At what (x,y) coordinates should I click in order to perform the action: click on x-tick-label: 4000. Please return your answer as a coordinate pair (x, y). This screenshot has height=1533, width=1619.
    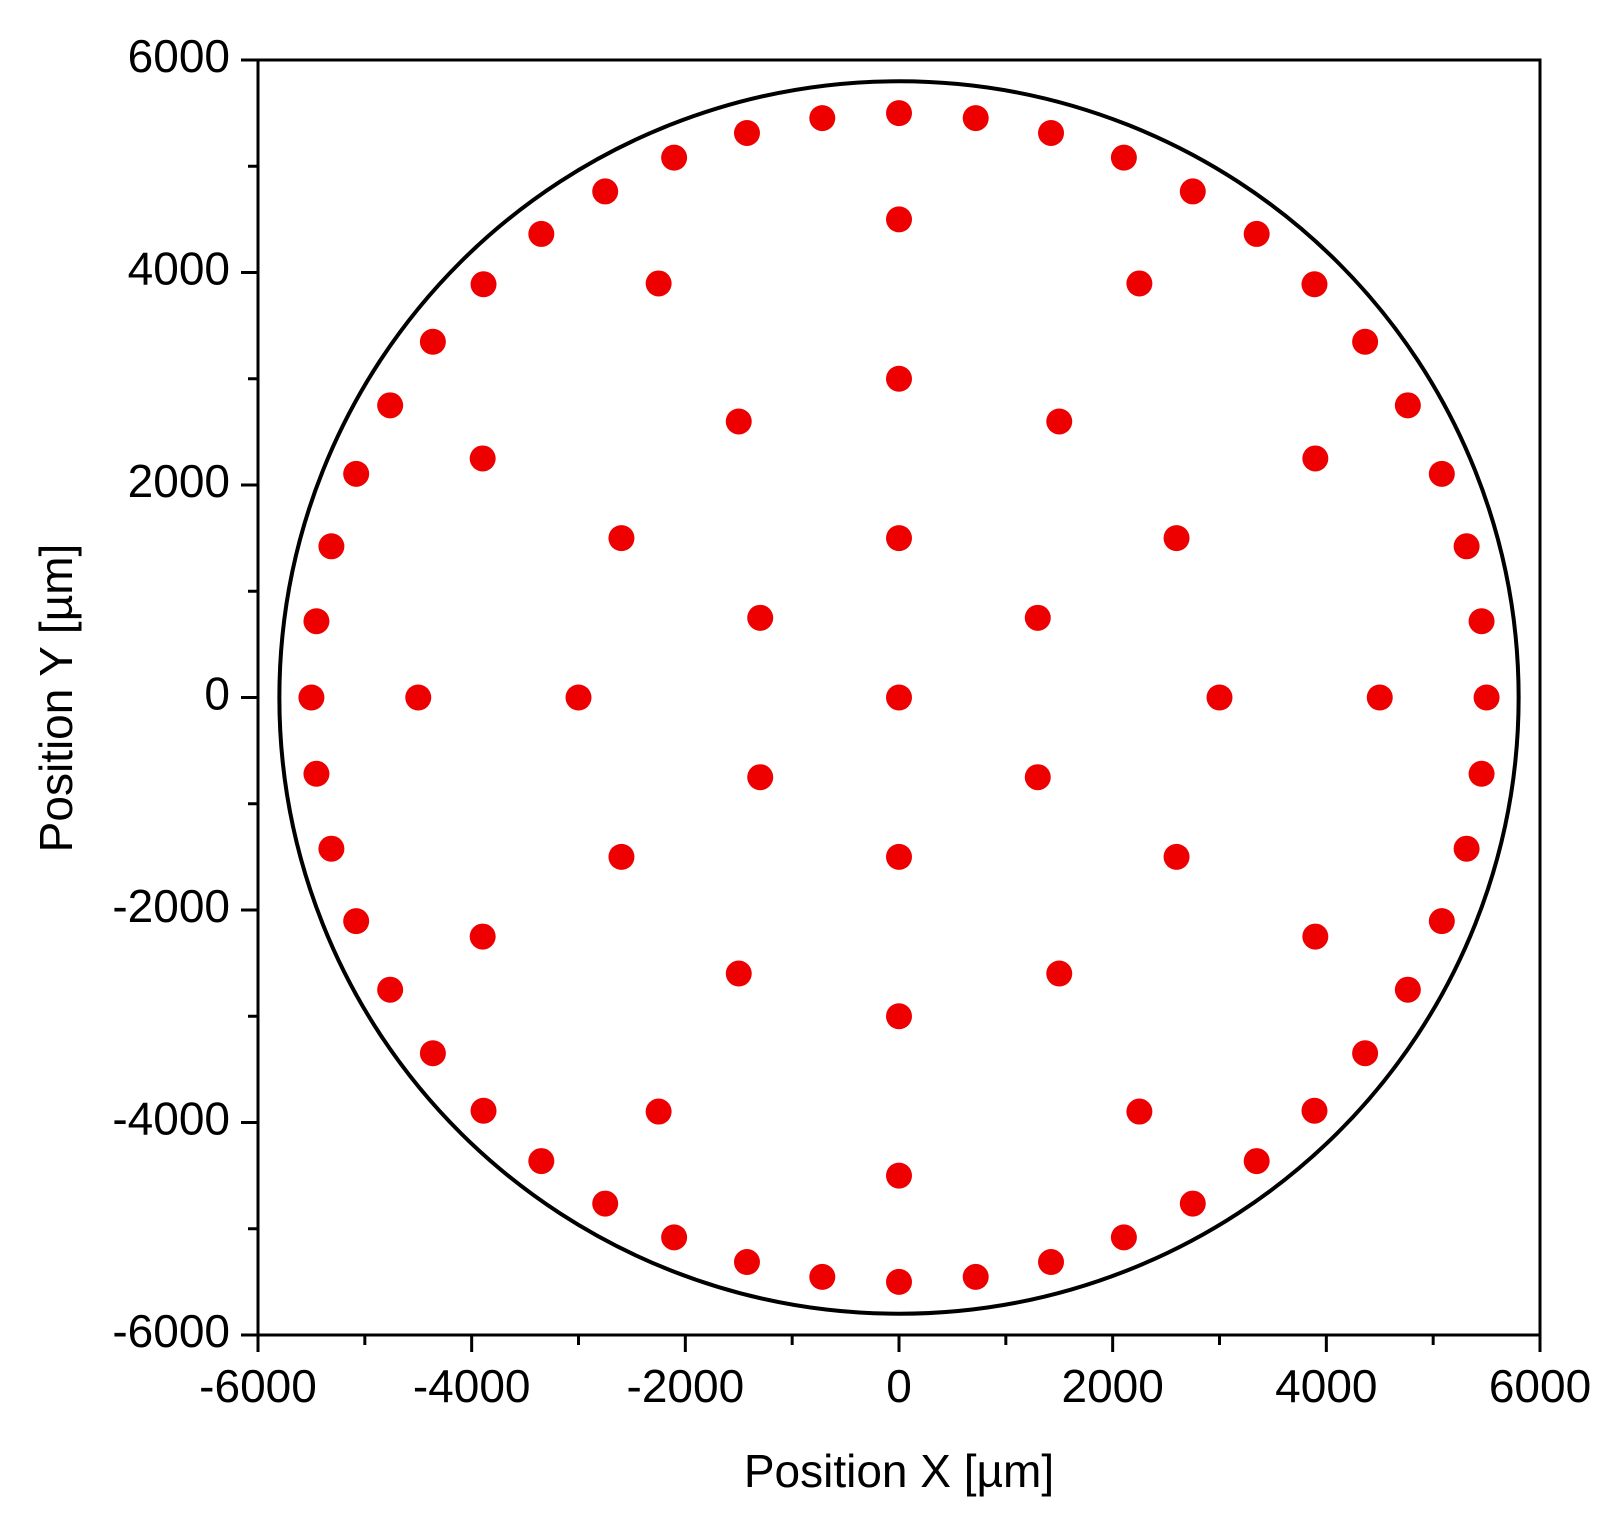
    Looking at the image, I should click on (1326, 1386).